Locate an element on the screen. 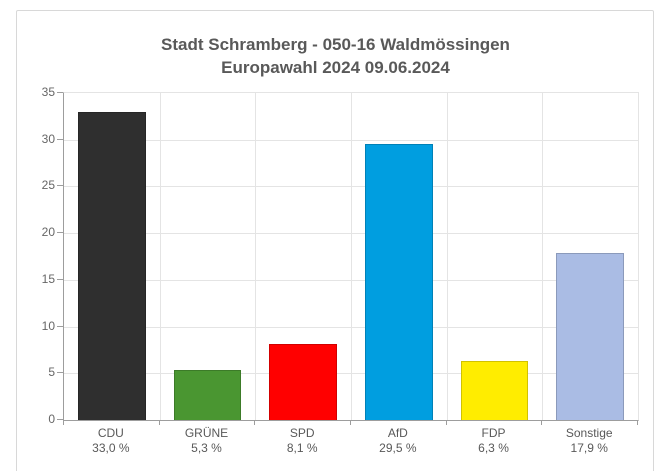 The image size is (671, 471). bar-gruene is located at coordinates (207, 395).